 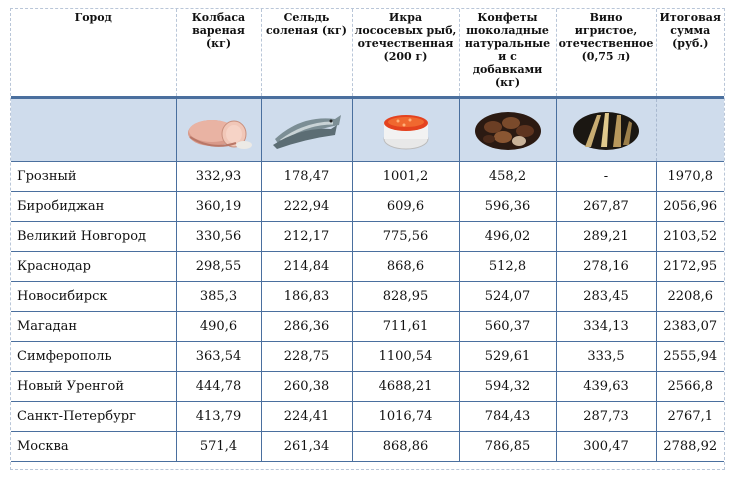 I want to click on wine-price-cell: 283,45, so click(x=605, y=296).